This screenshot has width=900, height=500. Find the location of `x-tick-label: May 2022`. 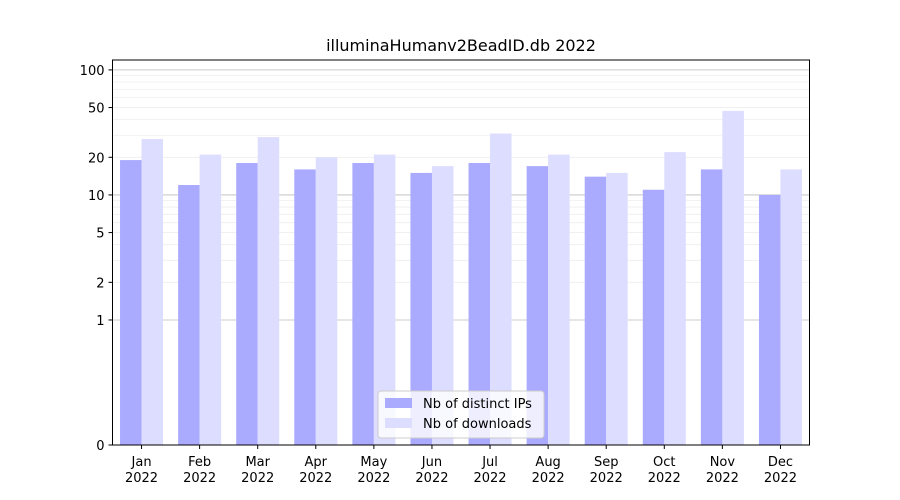

x-tick-label: May 2022 is located at coordinates (373, 470).